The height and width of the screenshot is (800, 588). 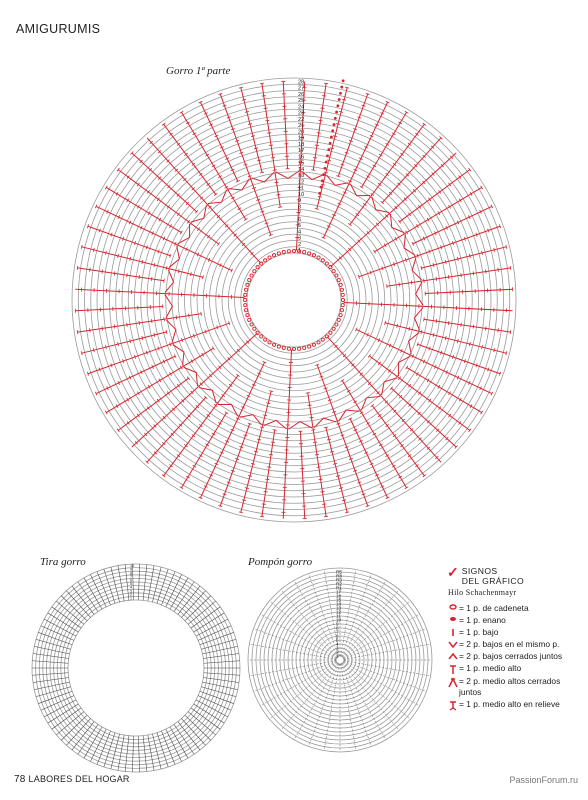 What do you see at coordinates (339, 608) in the screenshot?
I see `pompon-round-number: 13` at bounding box center [339, 608].